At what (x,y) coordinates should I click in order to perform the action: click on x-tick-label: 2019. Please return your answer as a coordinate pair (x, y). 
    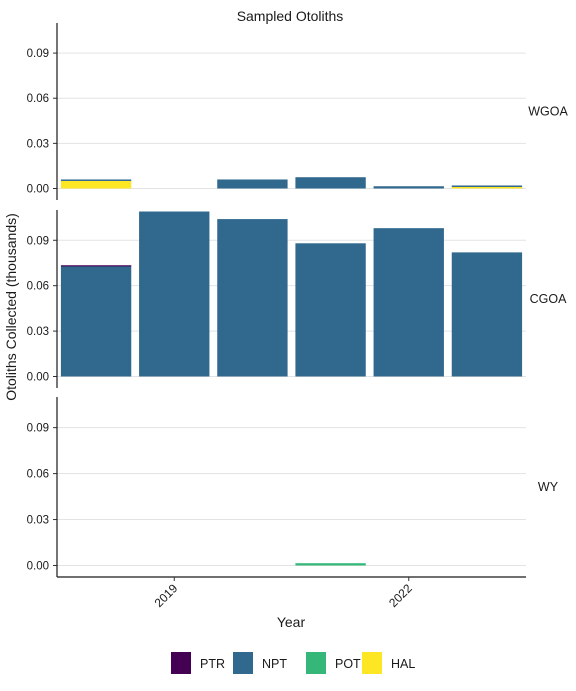
    Looking at the image, I should click on (166, 595).